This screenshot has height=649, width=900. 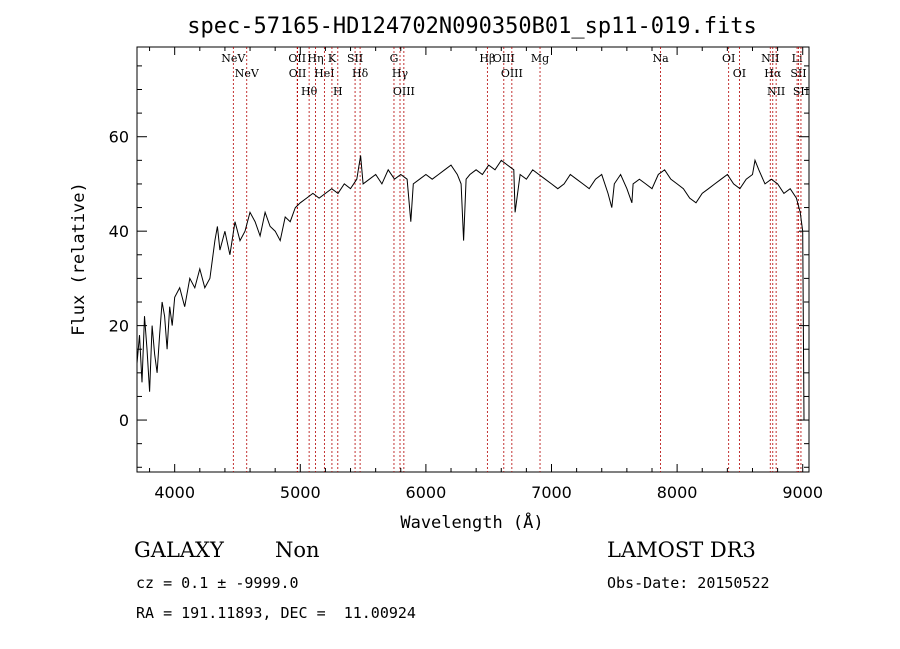 I want to click on y-tick-label: 40, so click(x=119, y=231).